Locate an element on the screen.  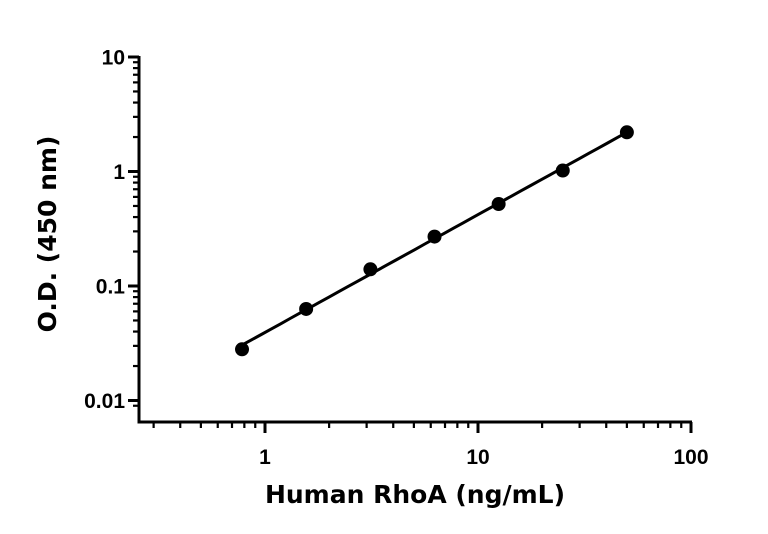
y-tick-label: 10 is located at coordinates (113, 58).